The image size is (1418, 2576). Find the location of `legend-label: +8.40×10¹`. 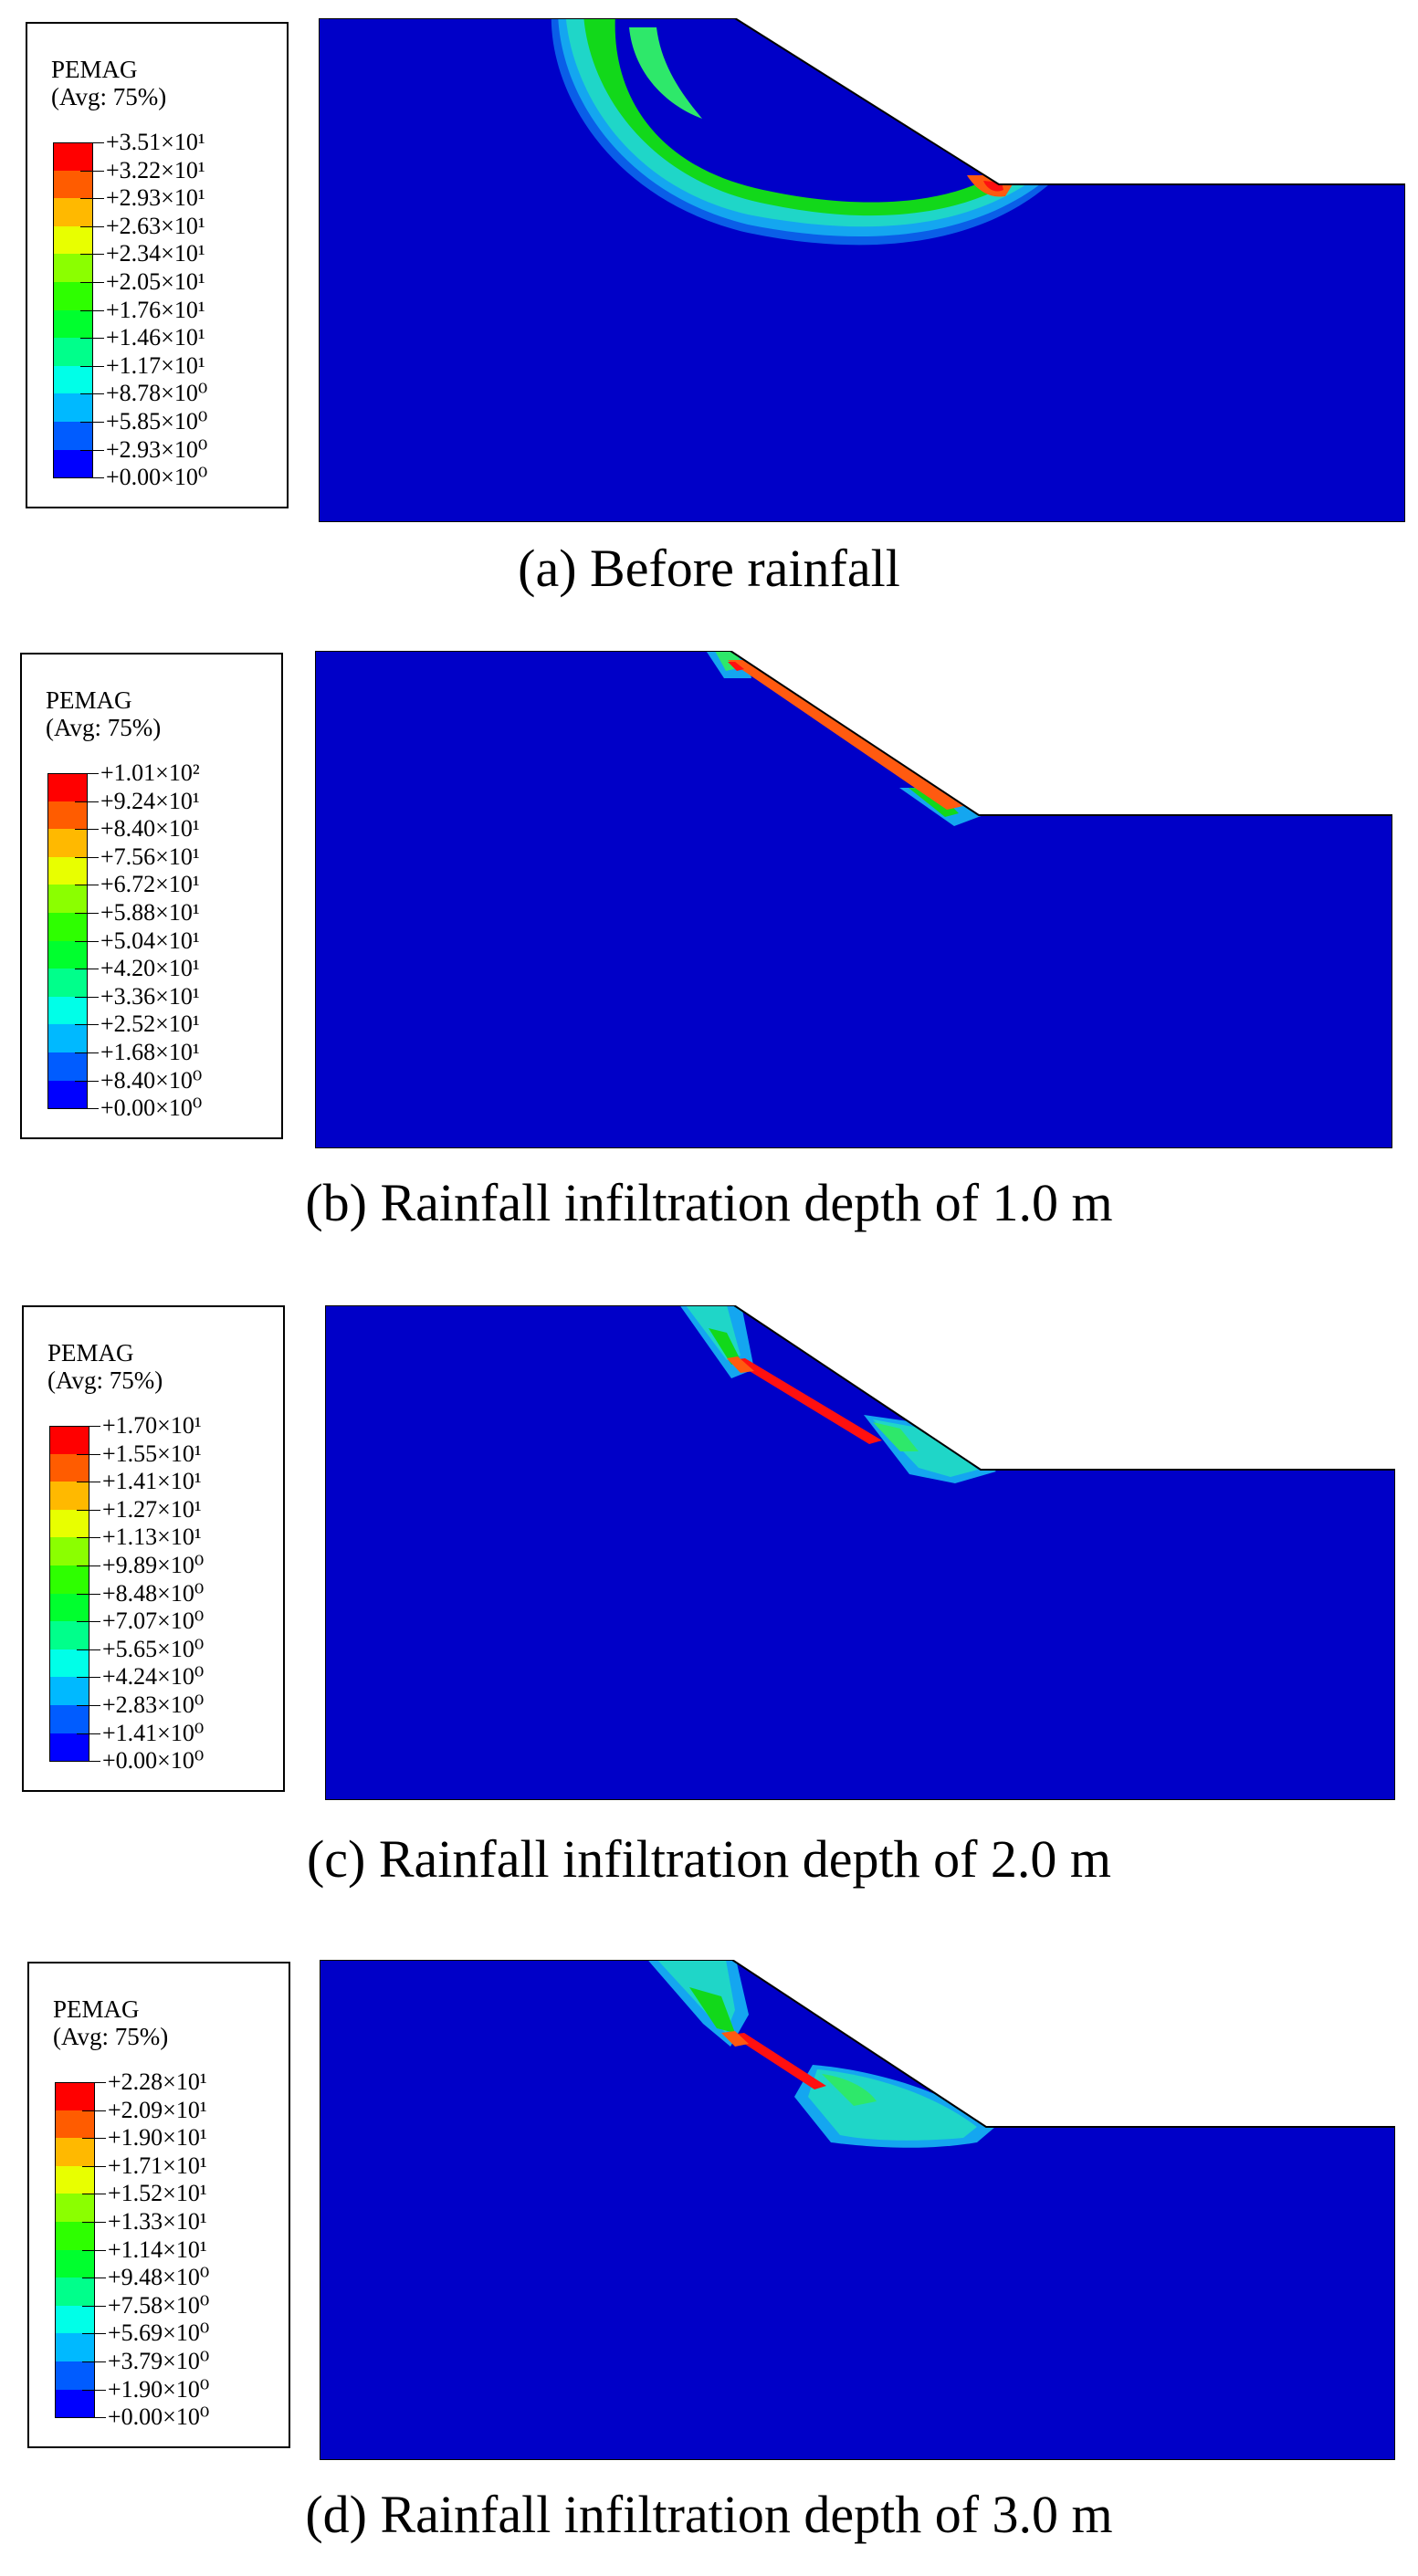

legend-label: +8.40×10¹ is located at coordinates (150, 829).